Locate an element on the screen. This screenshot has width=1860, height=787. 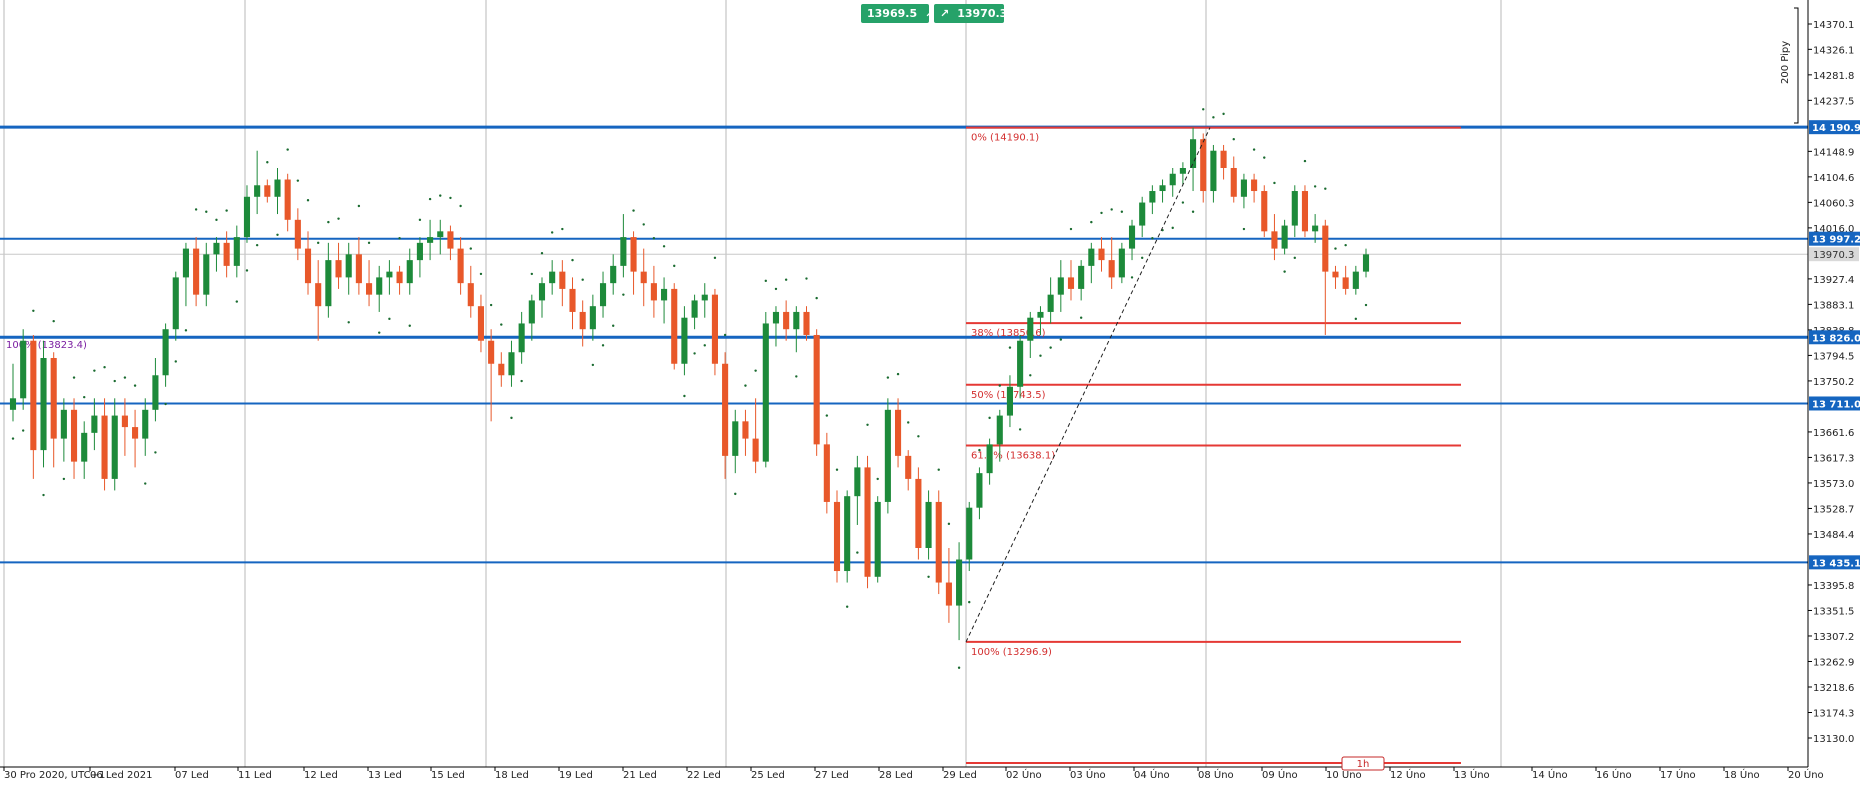
dashed-trend-line is located at coordinates (1088, 385).